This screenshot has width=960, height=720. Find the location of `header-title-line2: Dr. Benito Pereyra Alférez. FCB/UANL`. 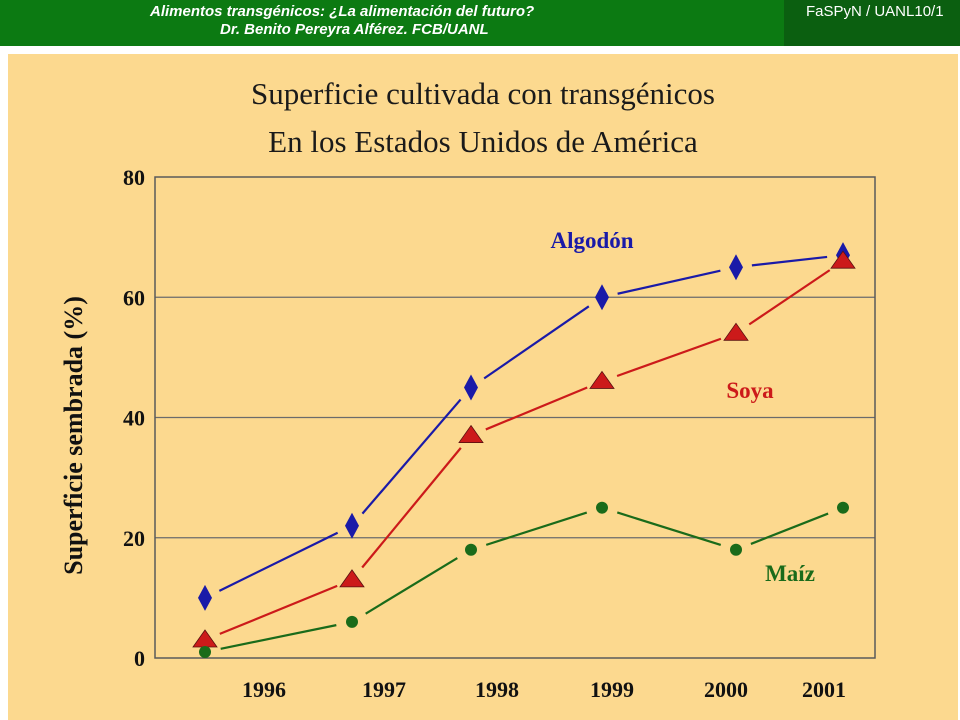

header-title-line2: Dr. Benito Pereyra Alférez. FCB/UANL is located at coordinates (354, 29).